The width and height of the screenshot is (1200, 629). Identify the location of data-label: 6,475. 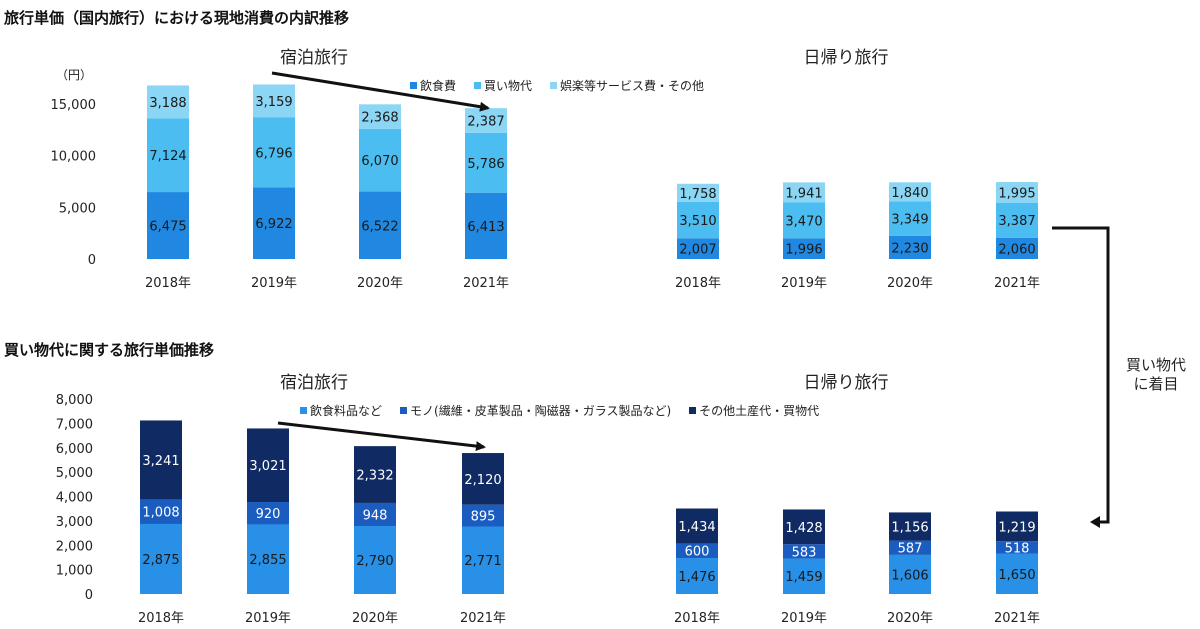
(167, 227).